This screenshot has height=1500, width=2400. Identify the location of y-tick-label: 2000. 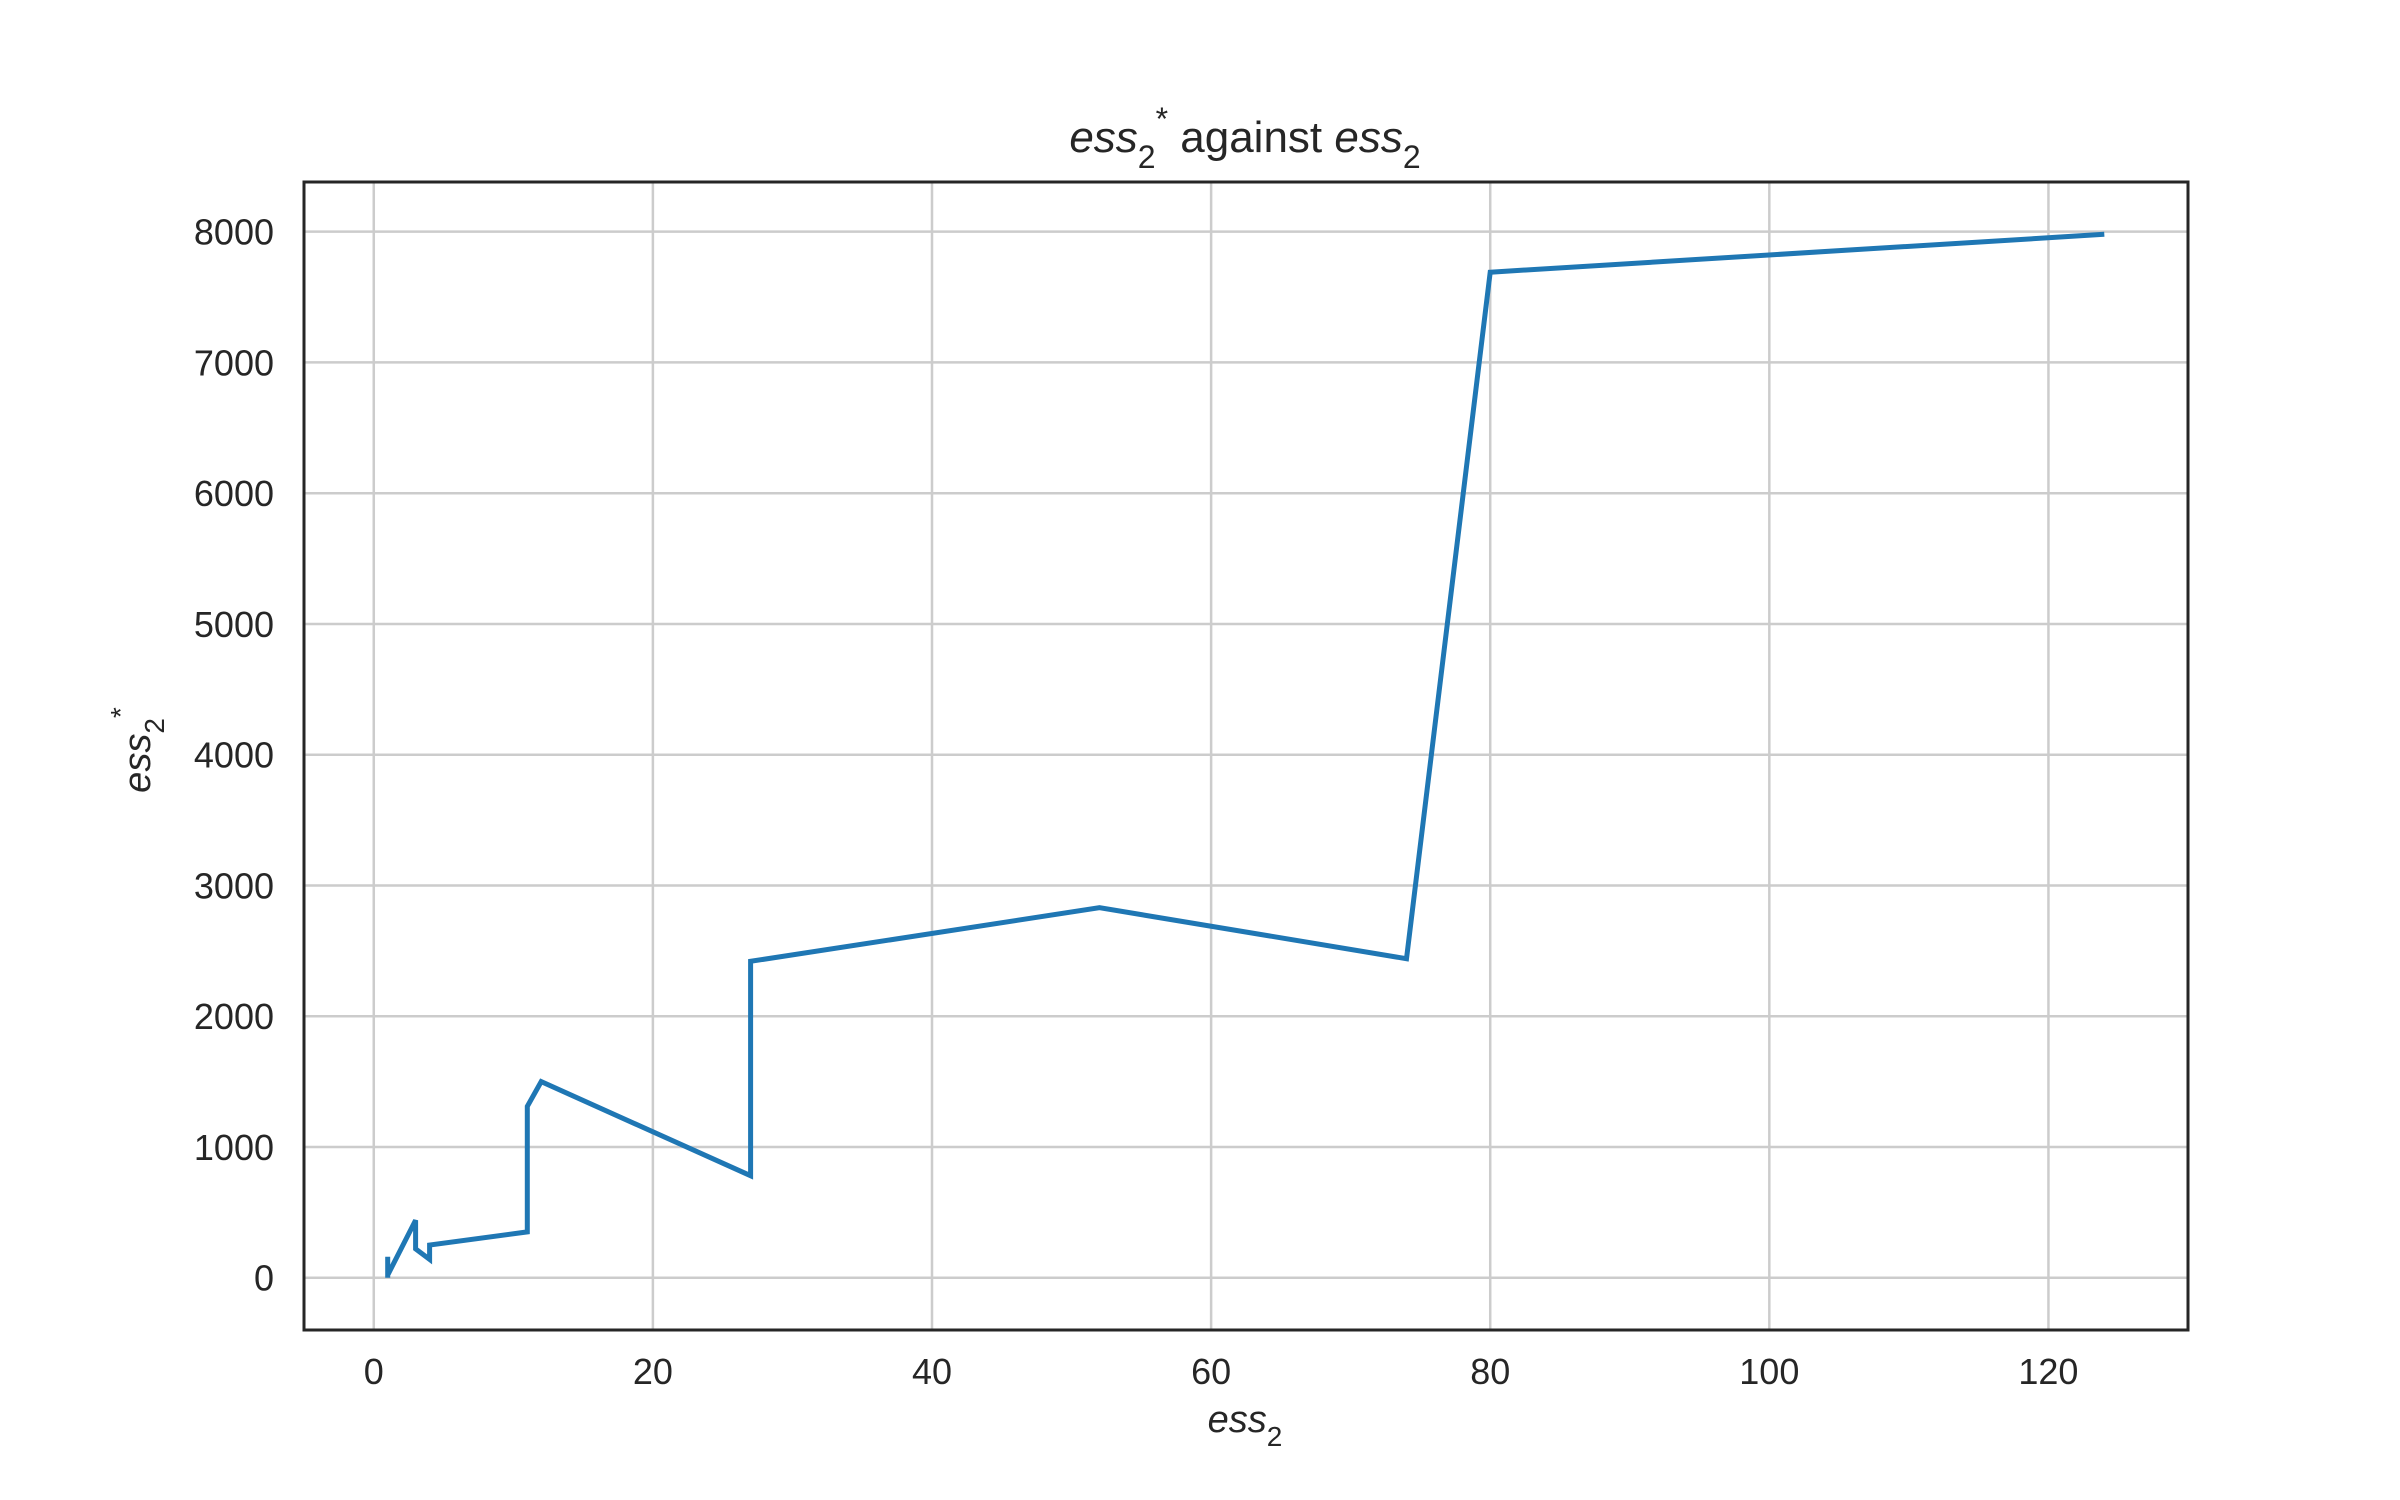
(234, 1016).